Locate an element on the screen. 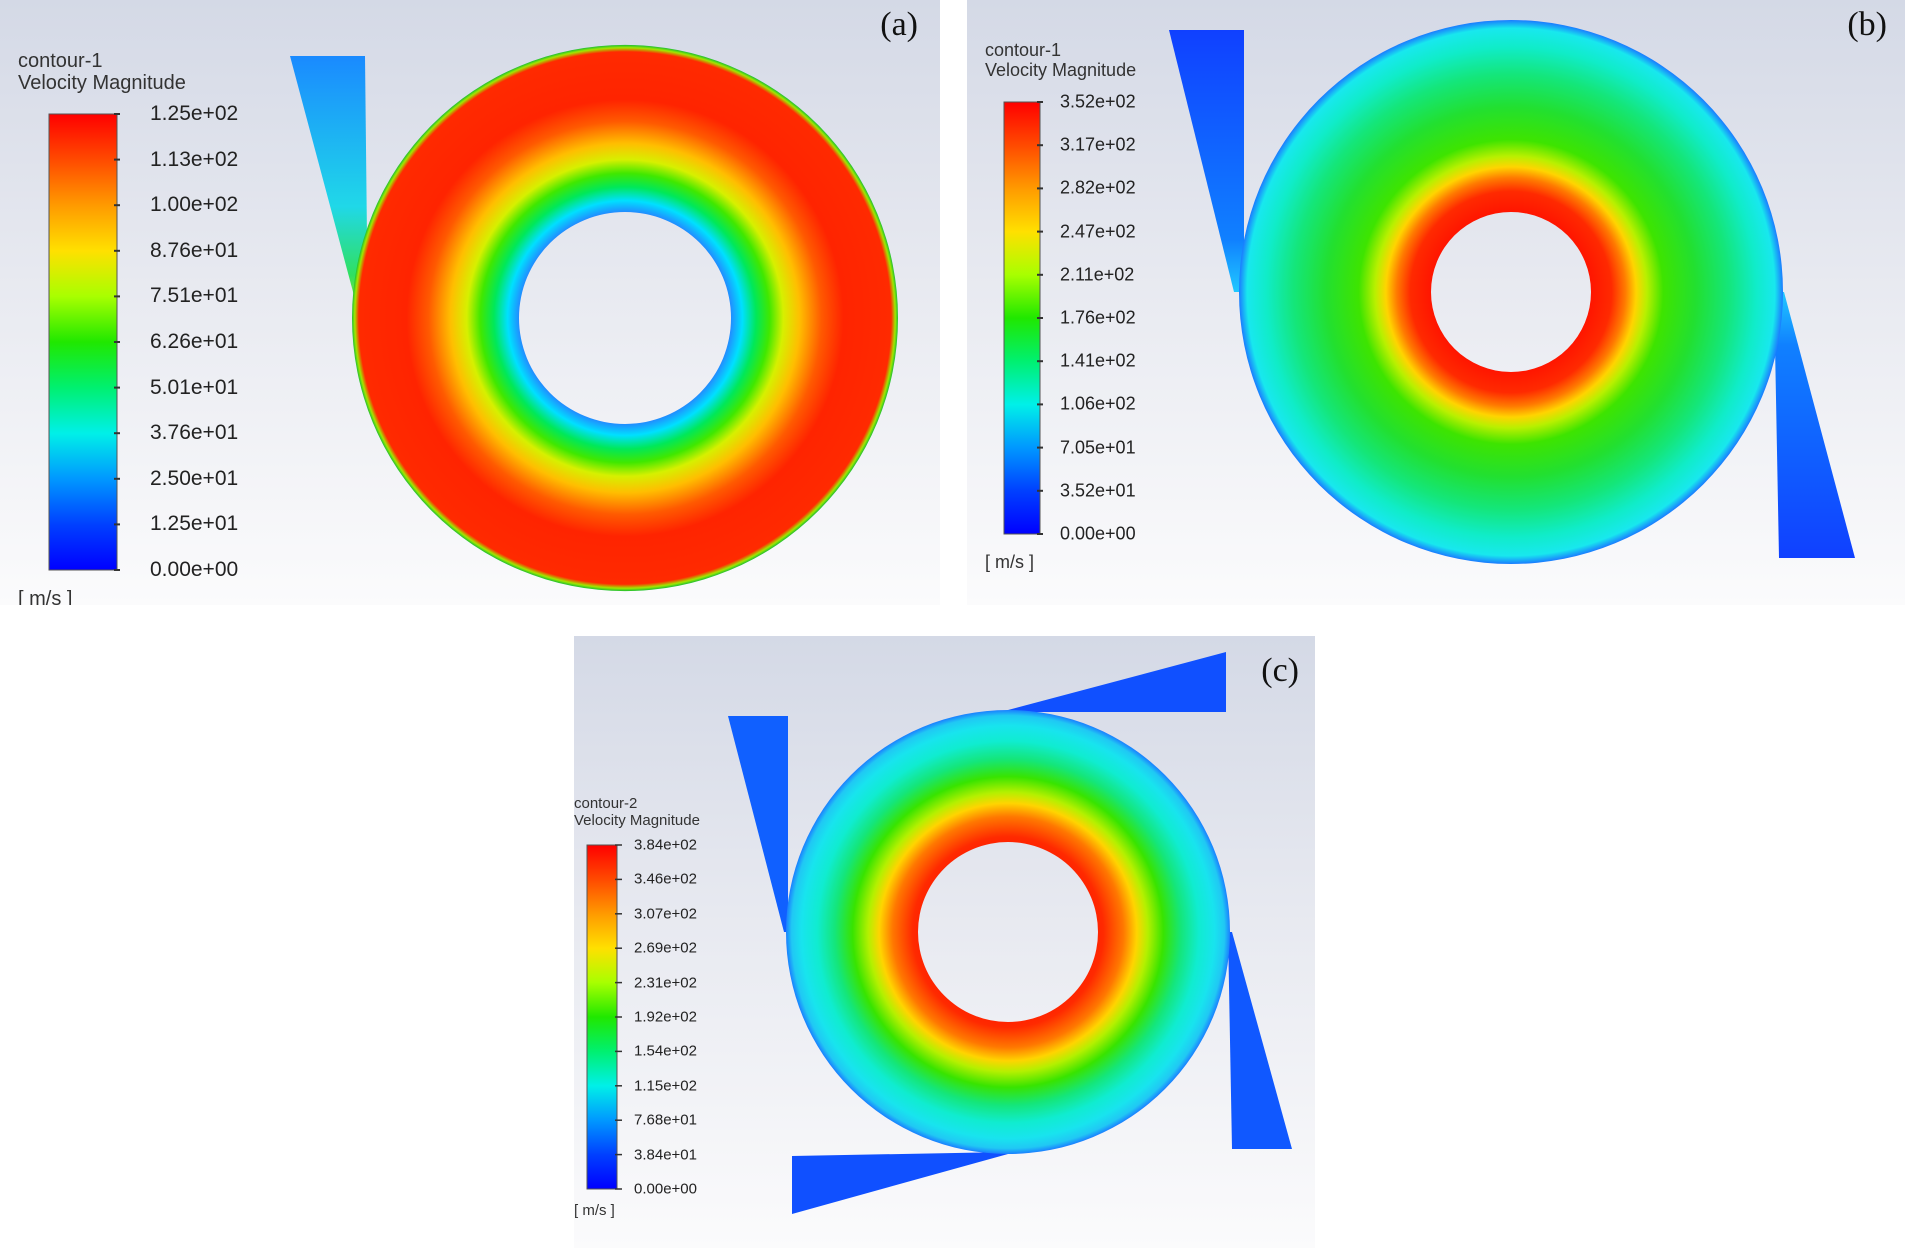 The width and height of the screenshot is (1905, 1251). tick-label: 3.07e+02 is located at coordinates (665, 914).